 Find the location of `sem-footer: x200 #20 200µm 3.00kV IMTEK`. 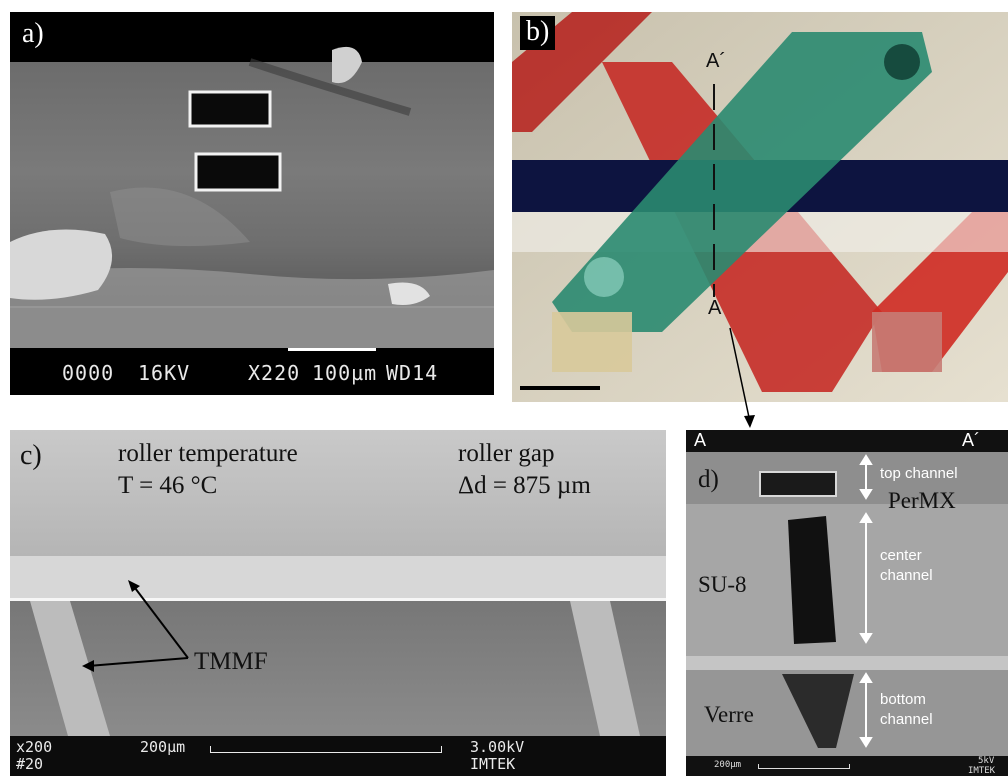

sem-footer: x200 #20 200µm 3.00kV IMTEK is located at coordinates (338, 756).